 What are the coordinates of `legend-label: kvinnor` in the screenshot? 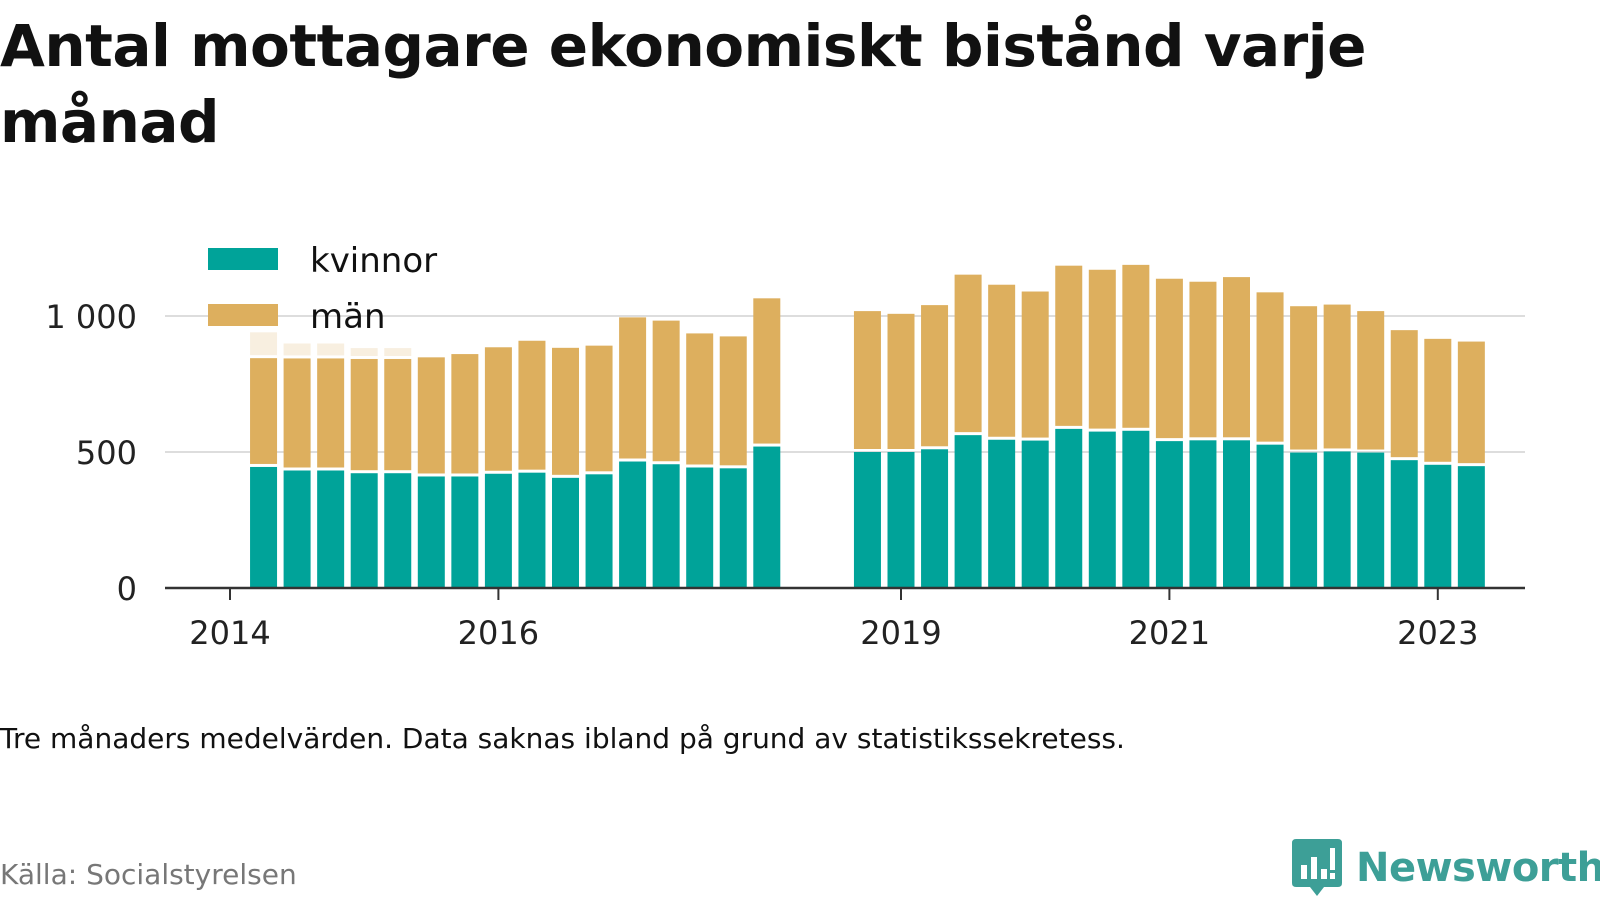 It's located at (373, 261).